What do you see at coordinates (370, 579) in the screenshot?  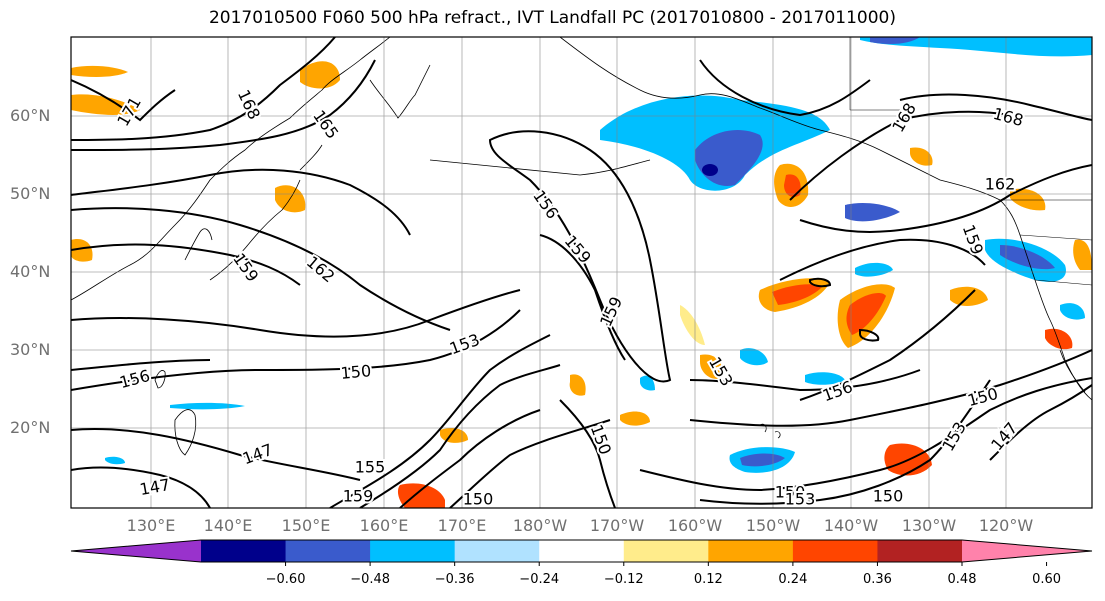 I see `colorbar-tick-label: −0.48` at bounding box center [370, 579].